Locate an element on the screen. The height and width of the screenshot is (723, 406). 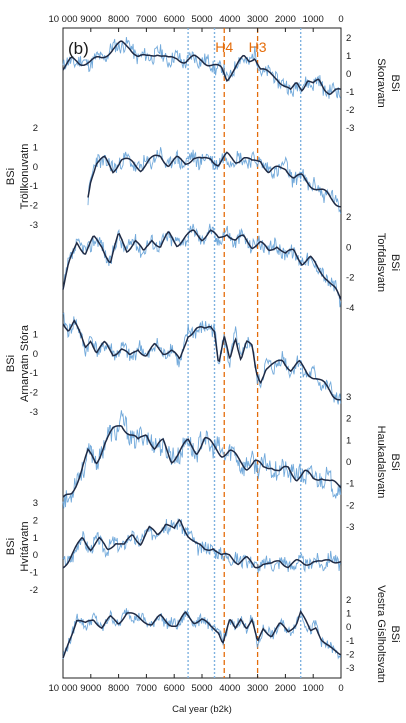
x-tick-label-top: 3000 is located at coordinates (257, 19).